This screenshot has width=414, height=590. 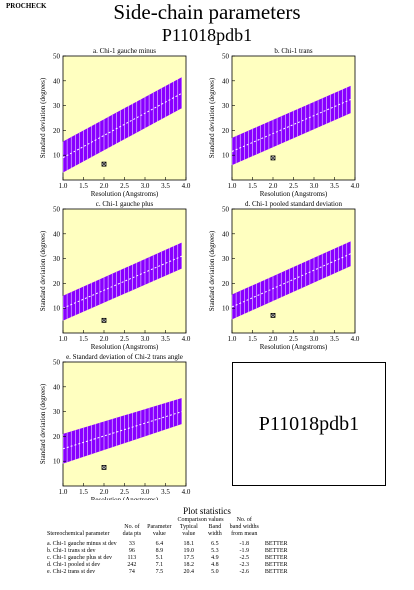 What do you see at coordinates (207, 12) in the screenshot?
I see `page-title: Side-chain parameters` at bounding box center [207, 12].